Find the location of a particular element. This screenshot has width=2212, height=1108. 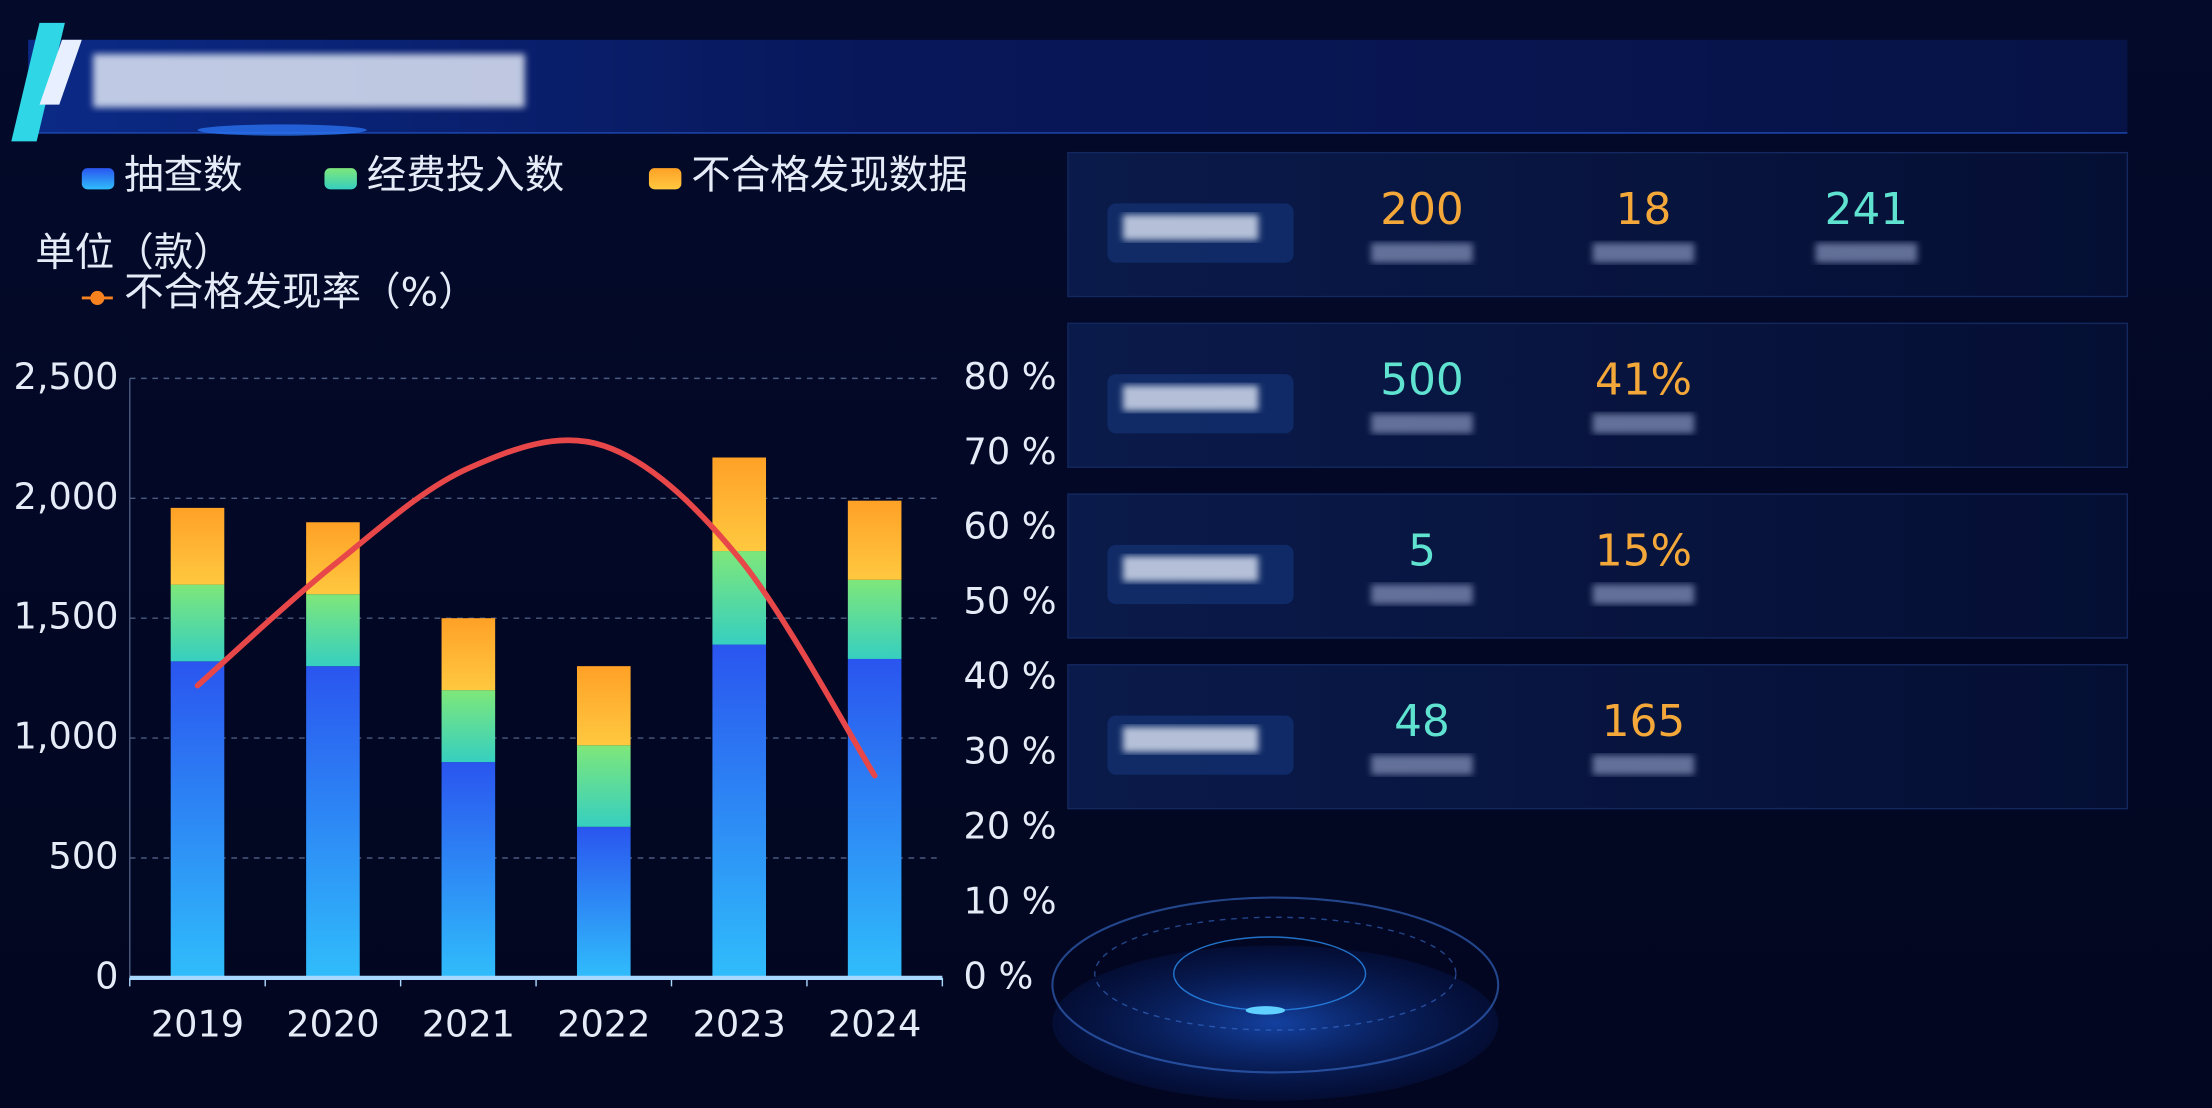

x-tick-label: 2023 is located at coordinates (739, 1023).